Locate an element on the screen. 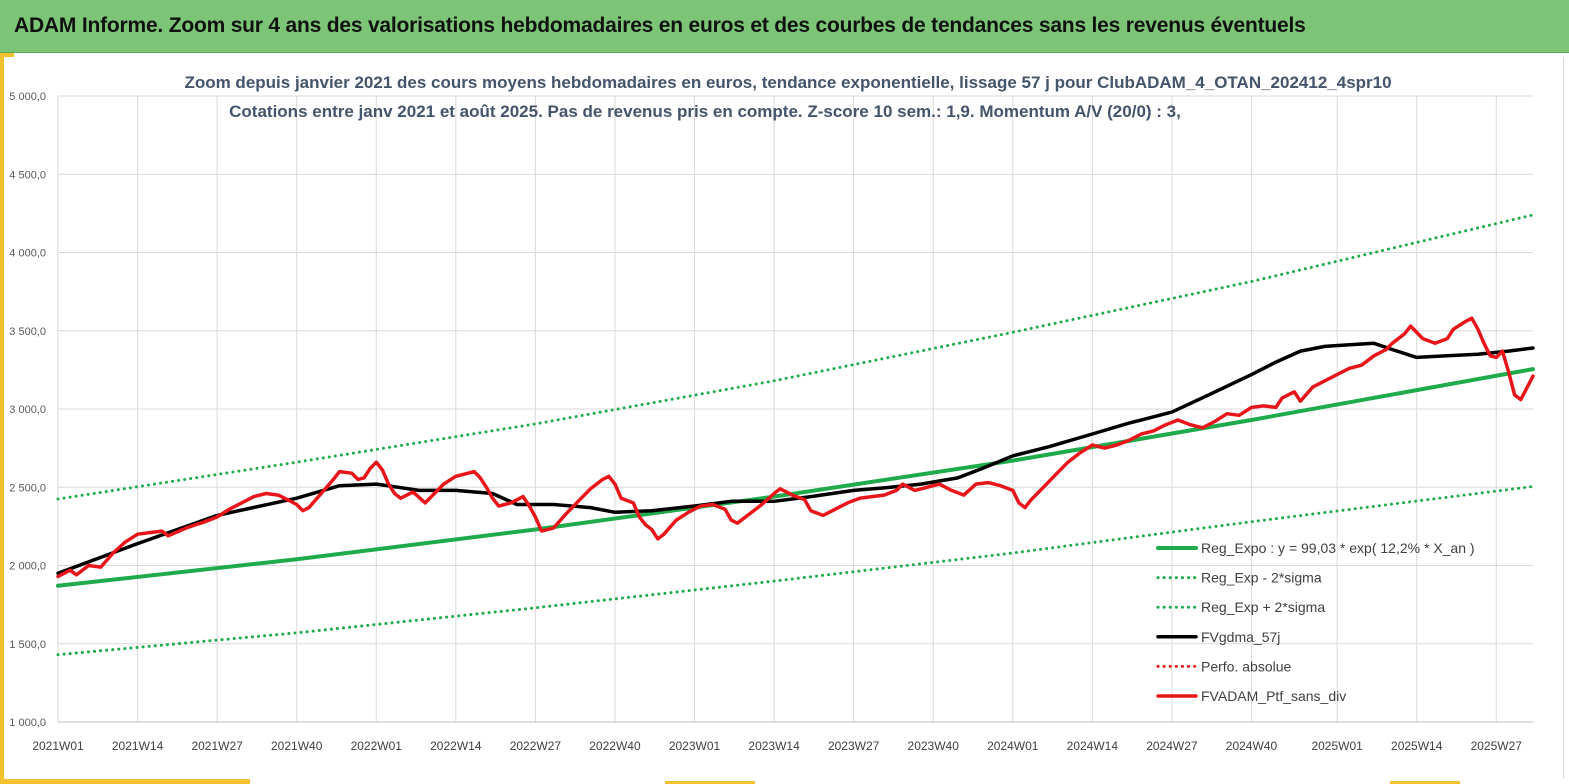  y-tick-label: 1 000,0 is located at coordinates (27, 723).